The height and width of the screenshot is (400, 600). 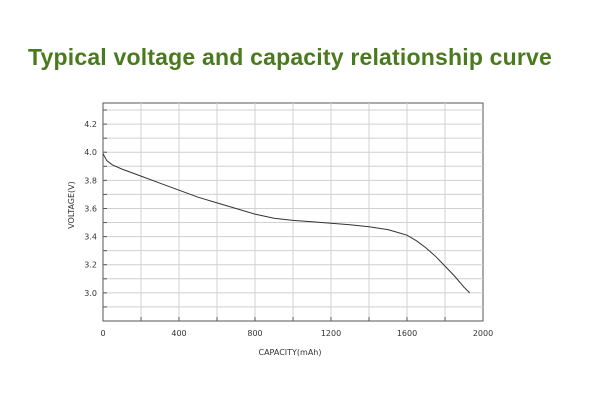 I want to click on y-tick-label: 3.6, so click(x=90, y=208).